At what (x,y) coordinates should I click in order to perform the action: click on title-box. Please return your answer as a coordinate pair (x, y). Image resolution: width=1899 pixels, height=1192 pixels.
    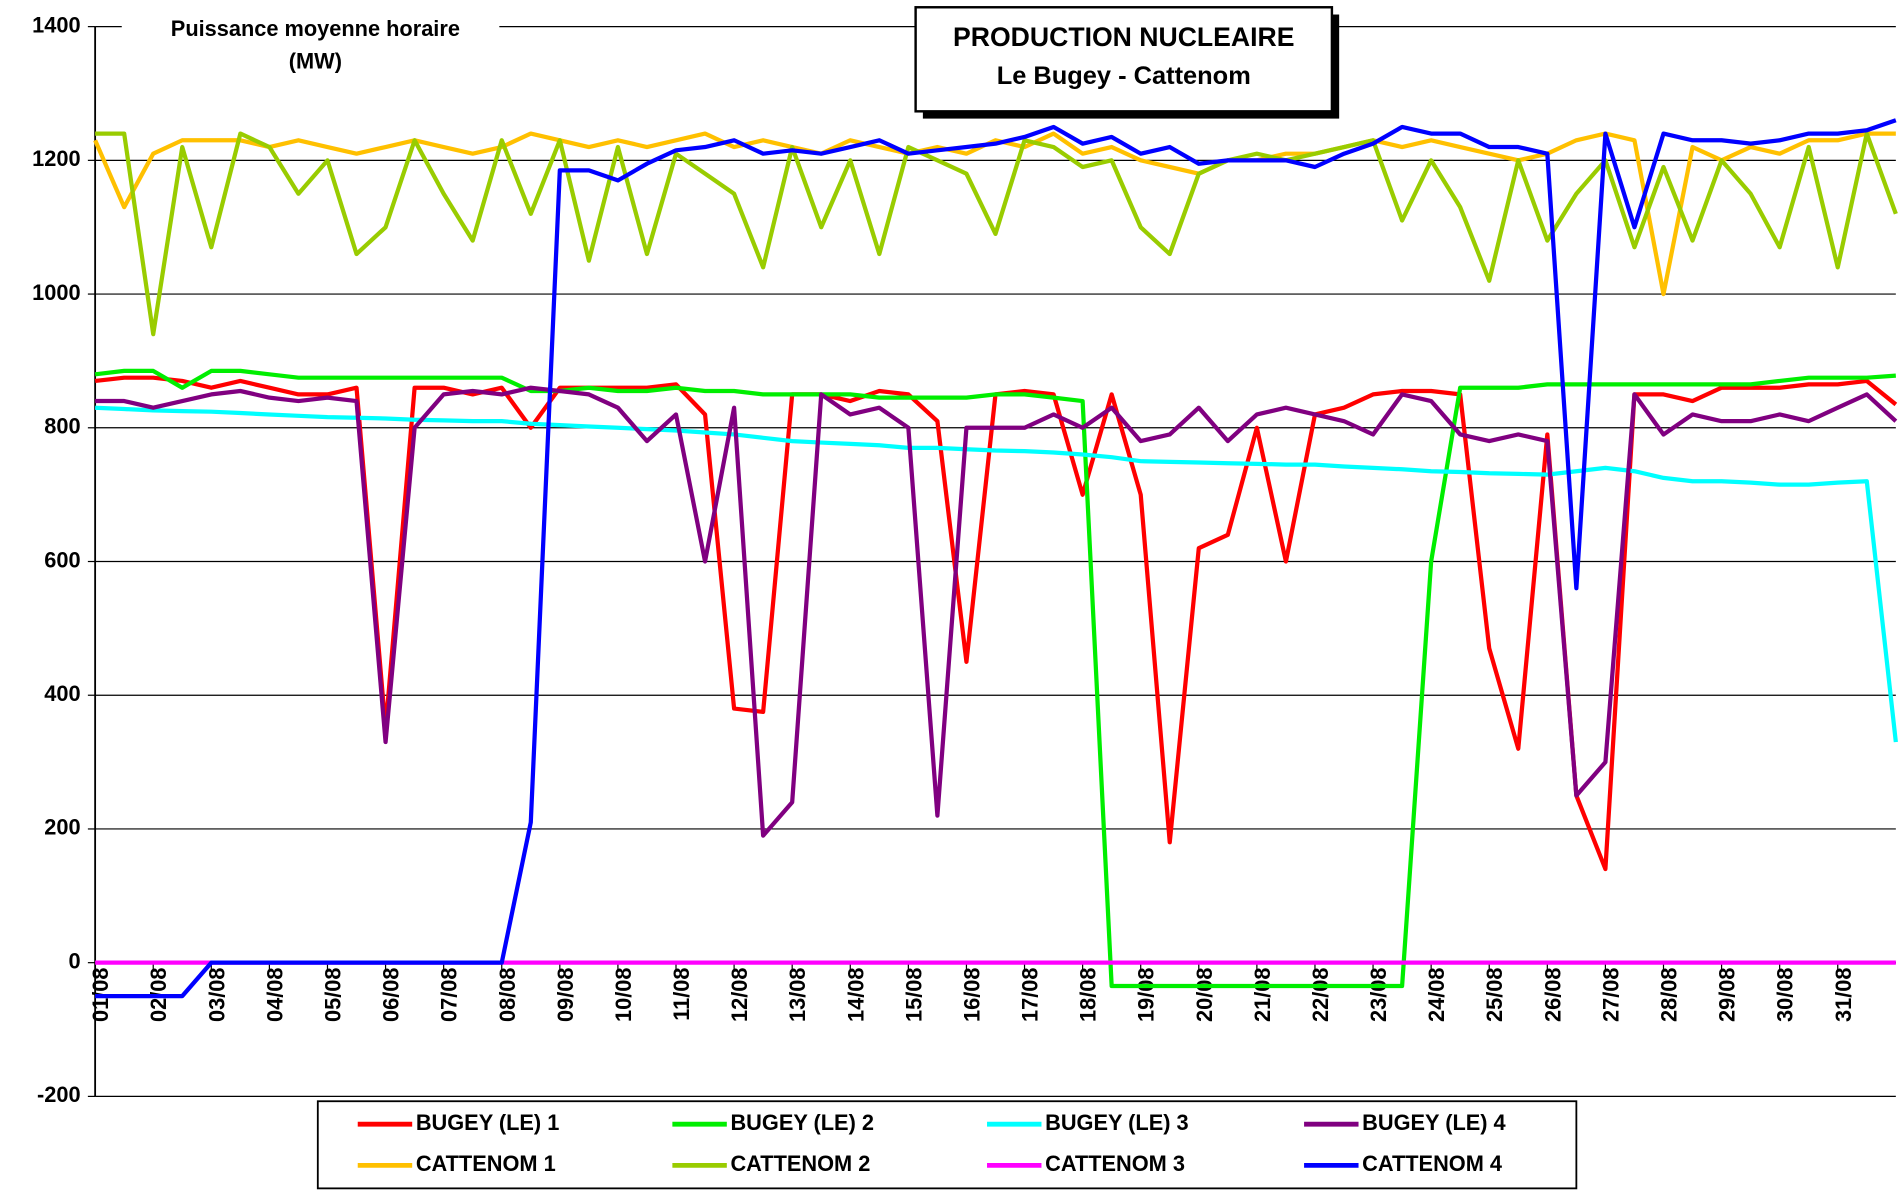
    Looking at the image, I should click on (1124, 59).